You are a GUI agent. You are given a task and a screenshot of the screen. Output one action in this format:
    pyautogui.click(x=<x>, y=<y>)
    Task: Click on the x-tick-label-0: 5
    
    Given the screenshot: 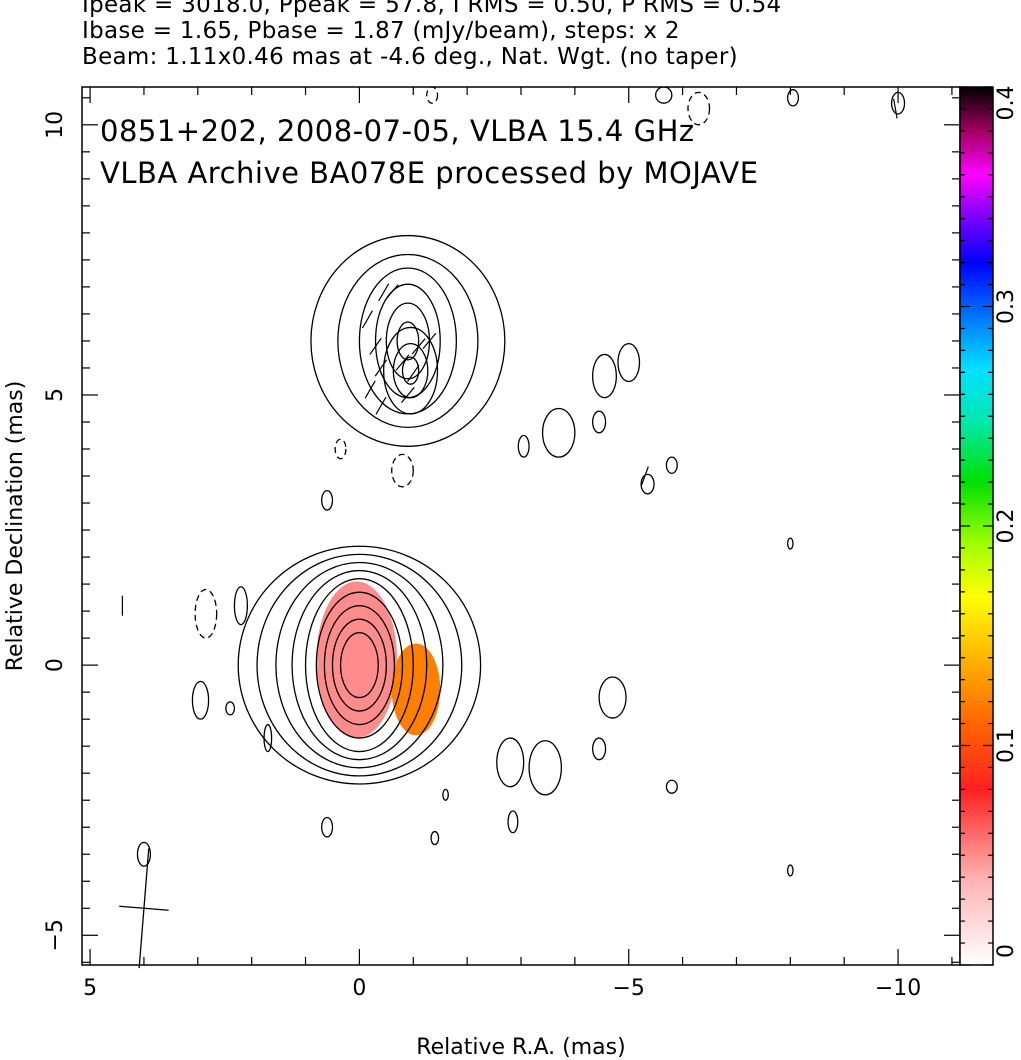 What is the action you would take?
    pyautogui.click(x=90, y=988)
    